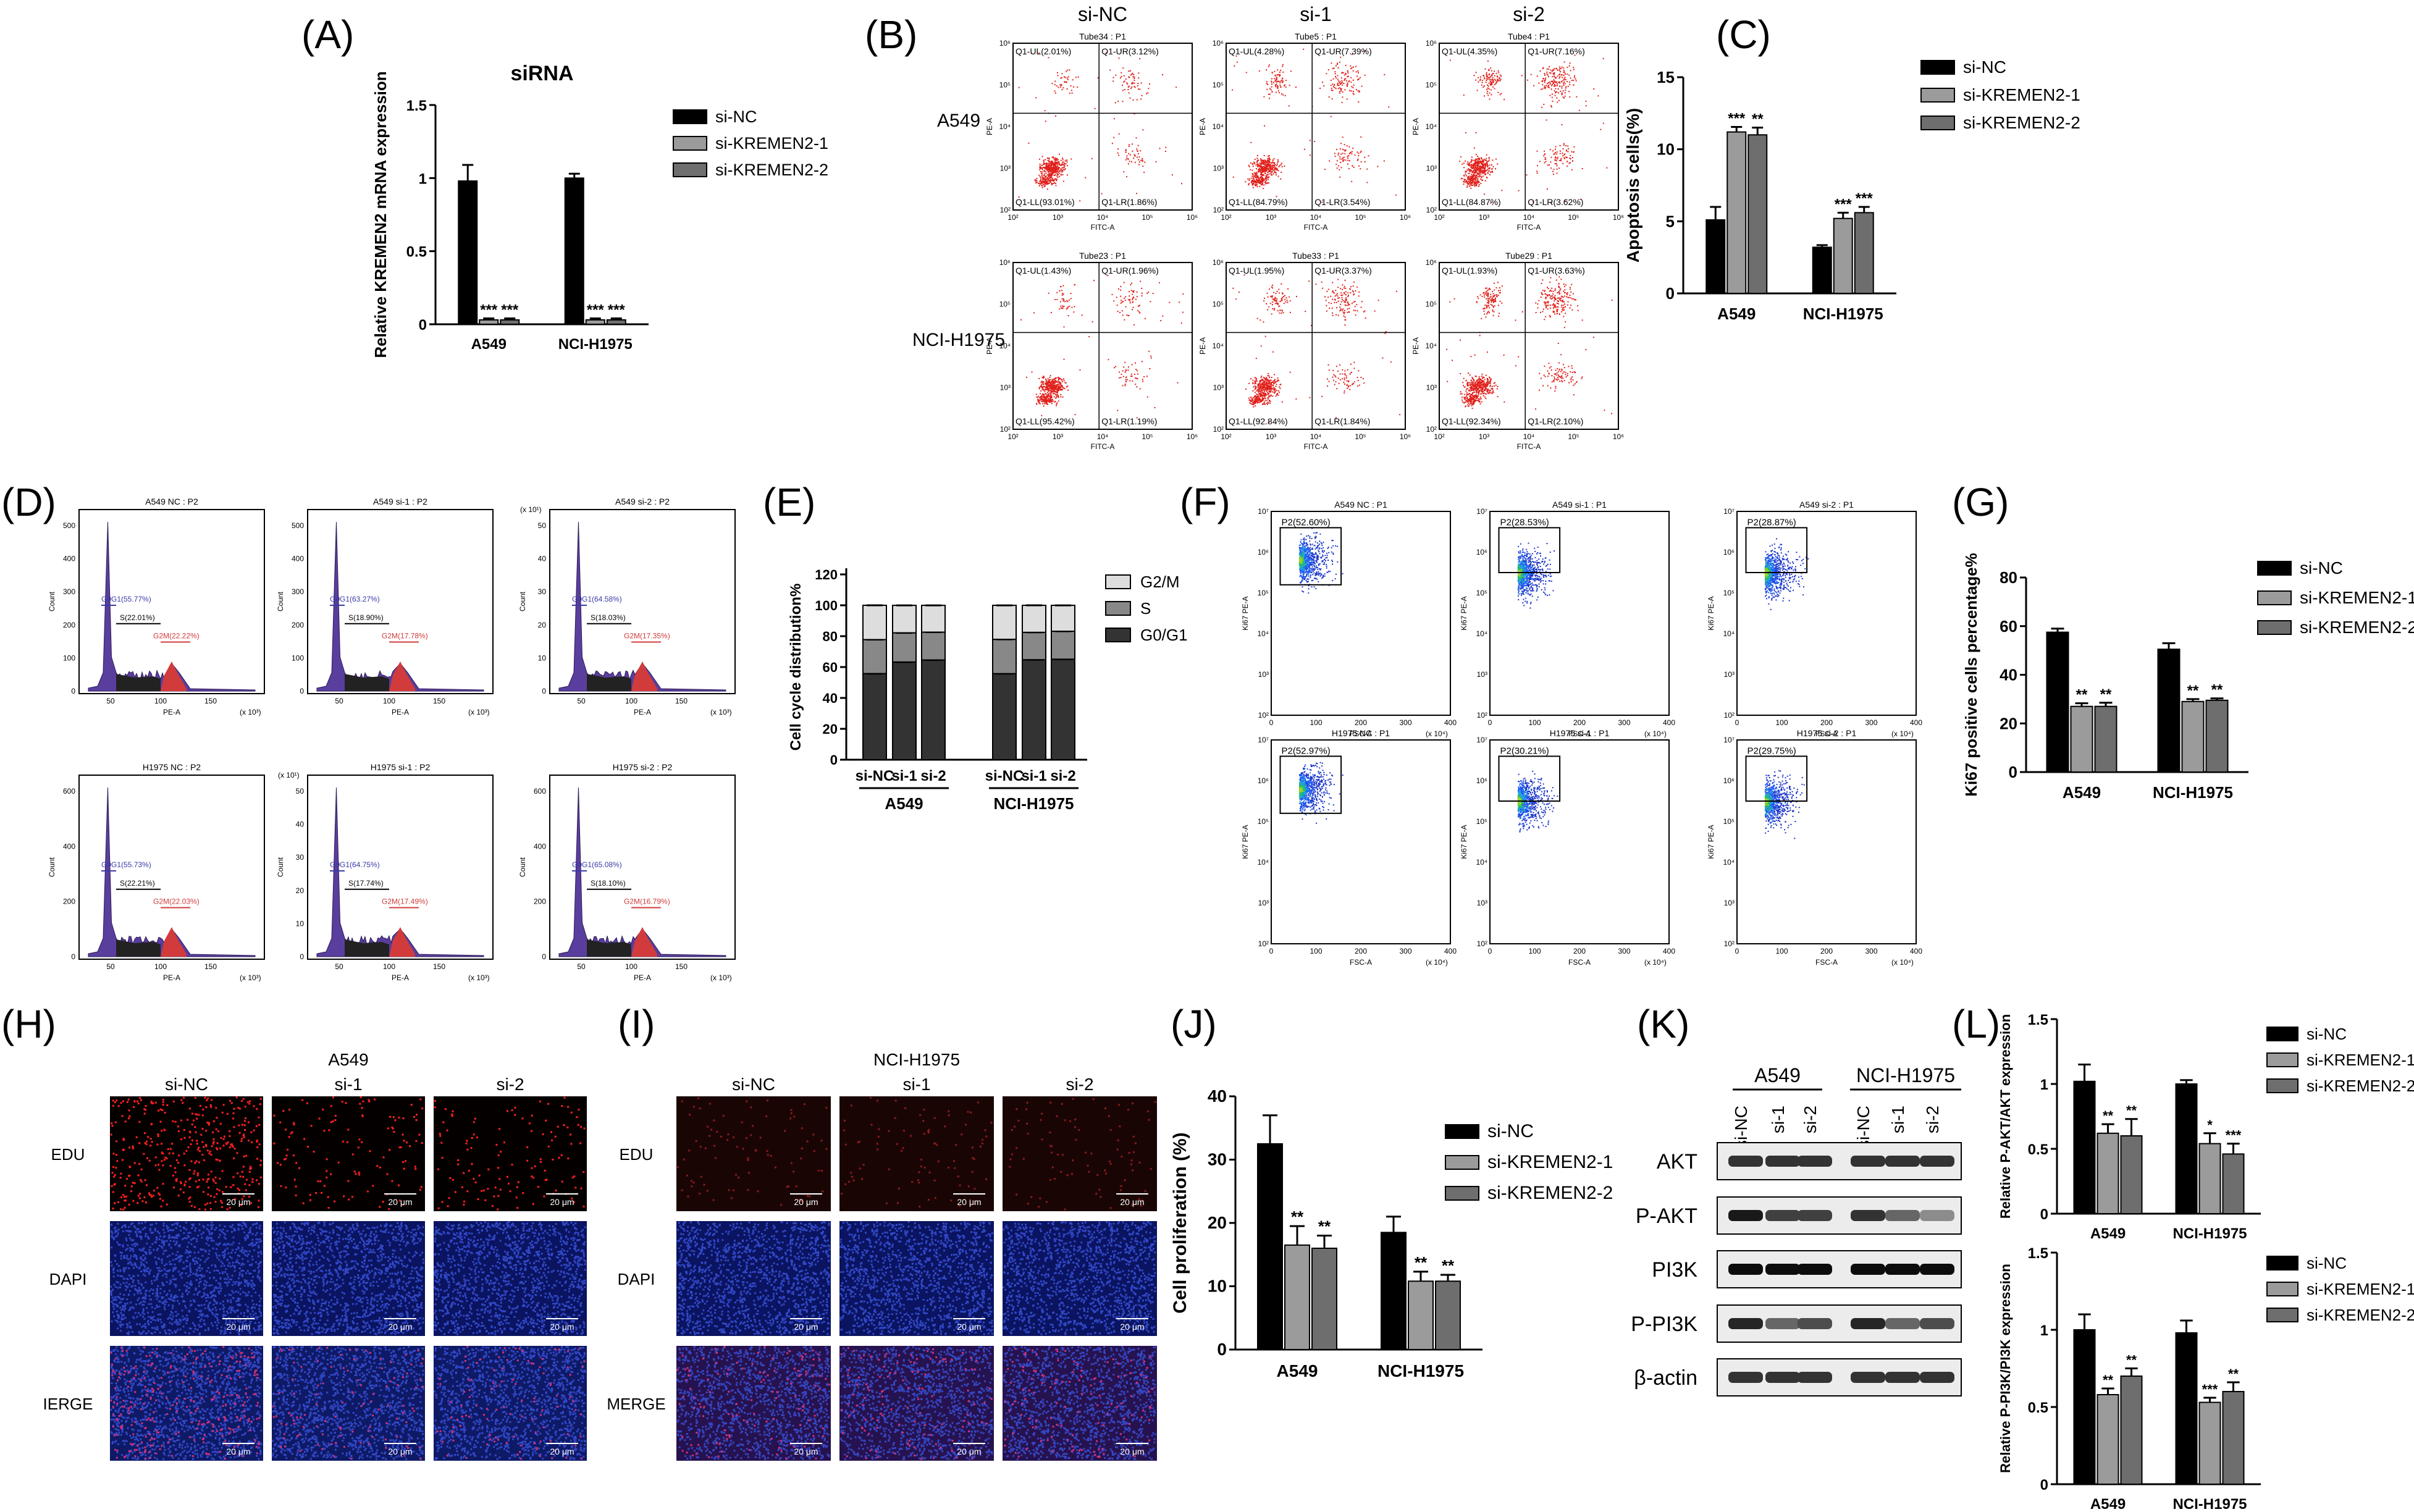 Image resolution: width=2414 pixels, height=1512 pixels. I want to click on quadrant-ur-label: Q1-UR(3.12%), so click(1130, 51).